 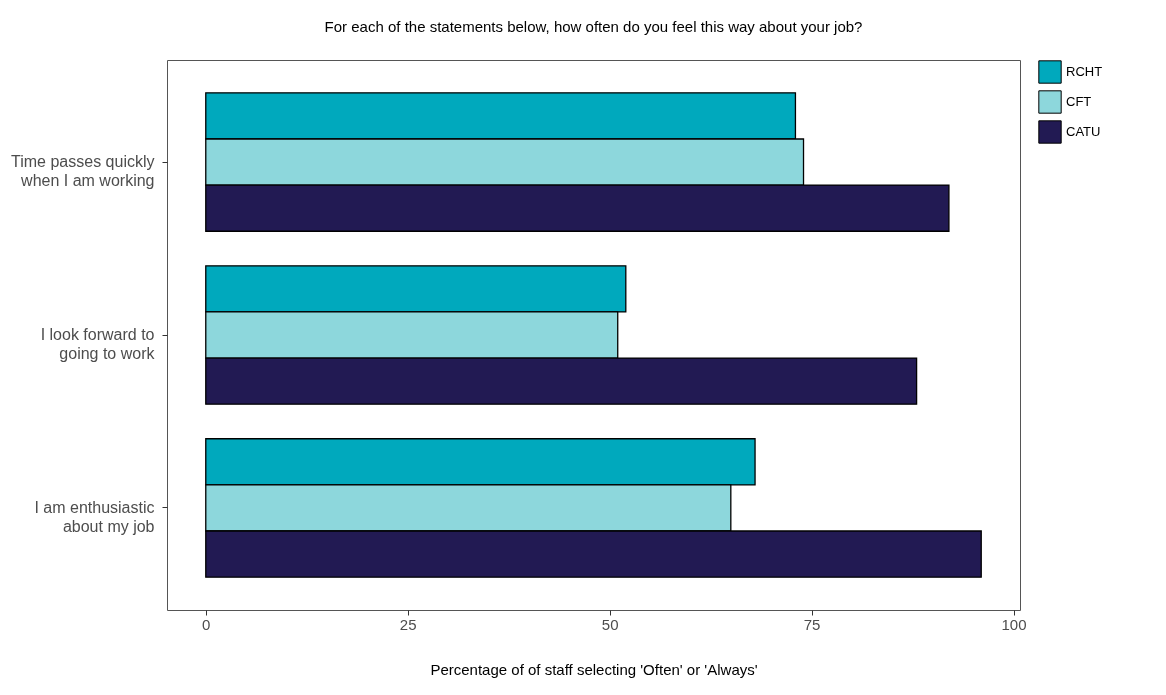 What do you see at coordinates (83, 171) in the screenshot?
I see `y-tick-label: Time passes quickly when I am working` at bounding box center [83, 171].